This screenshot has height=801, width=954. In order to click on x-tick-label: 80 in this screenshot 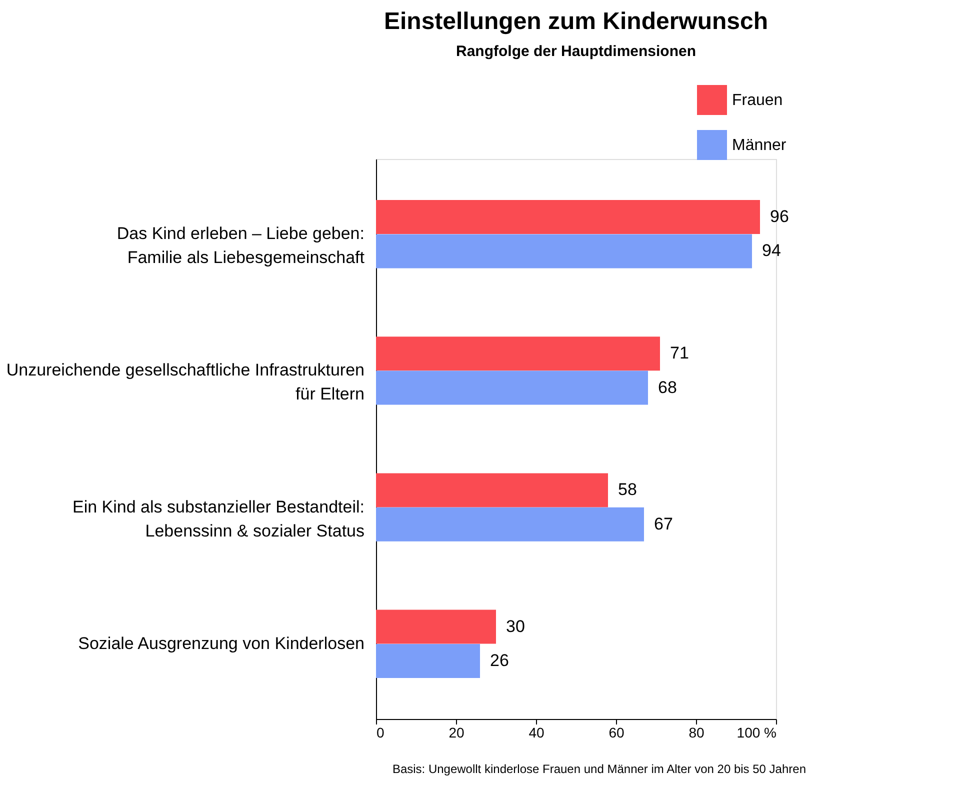, I will do `click(696, 732)`.